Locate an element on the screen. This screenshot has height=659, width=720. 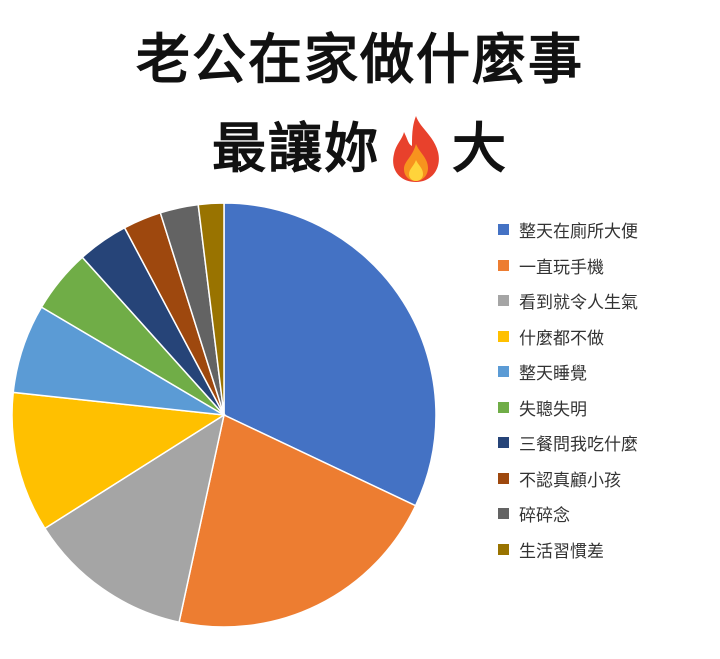
chart-title-line2: 最讓妳 大 is located at coordinates (360, 149).